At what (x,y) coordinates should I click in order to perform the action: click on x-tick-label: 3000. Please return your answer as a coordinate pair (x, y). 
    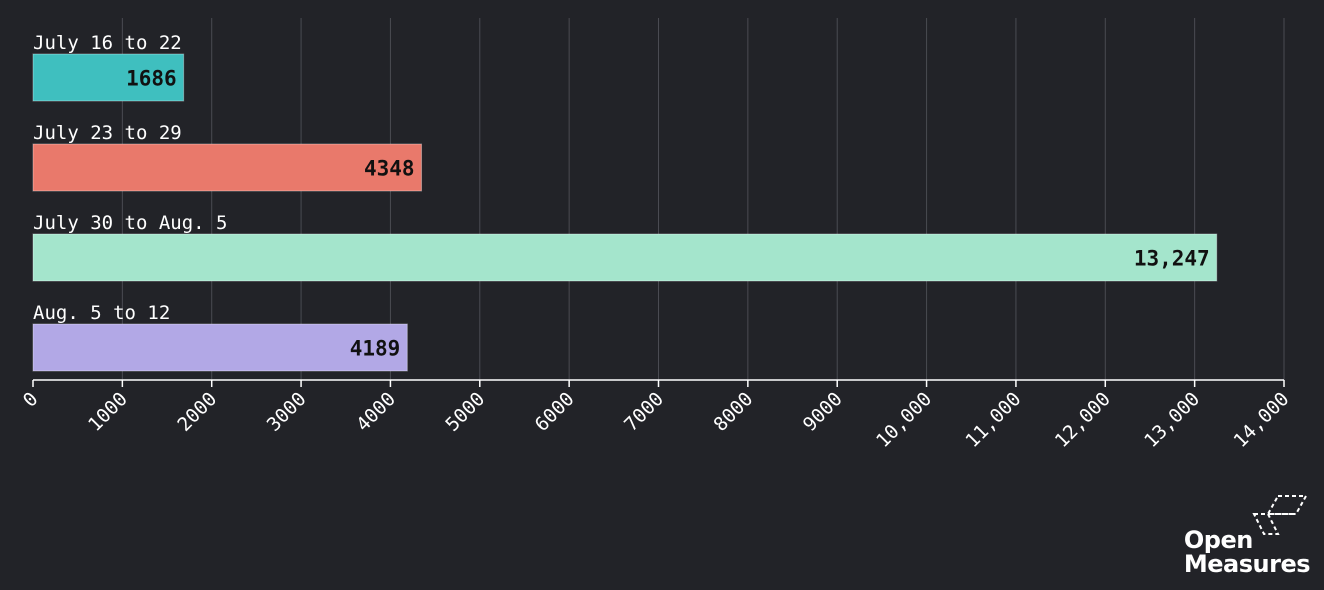
    Looking at the image, I should click on (287, 412).